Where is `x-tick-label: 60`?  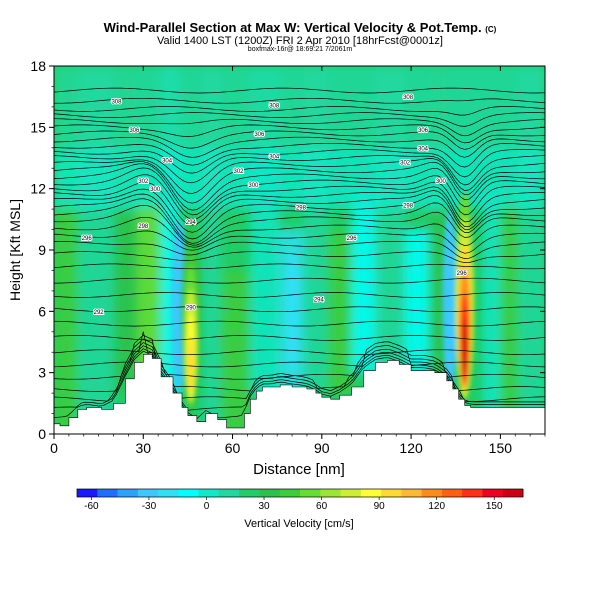 x-tick-label: 60 is located at coordinates (233, 448).